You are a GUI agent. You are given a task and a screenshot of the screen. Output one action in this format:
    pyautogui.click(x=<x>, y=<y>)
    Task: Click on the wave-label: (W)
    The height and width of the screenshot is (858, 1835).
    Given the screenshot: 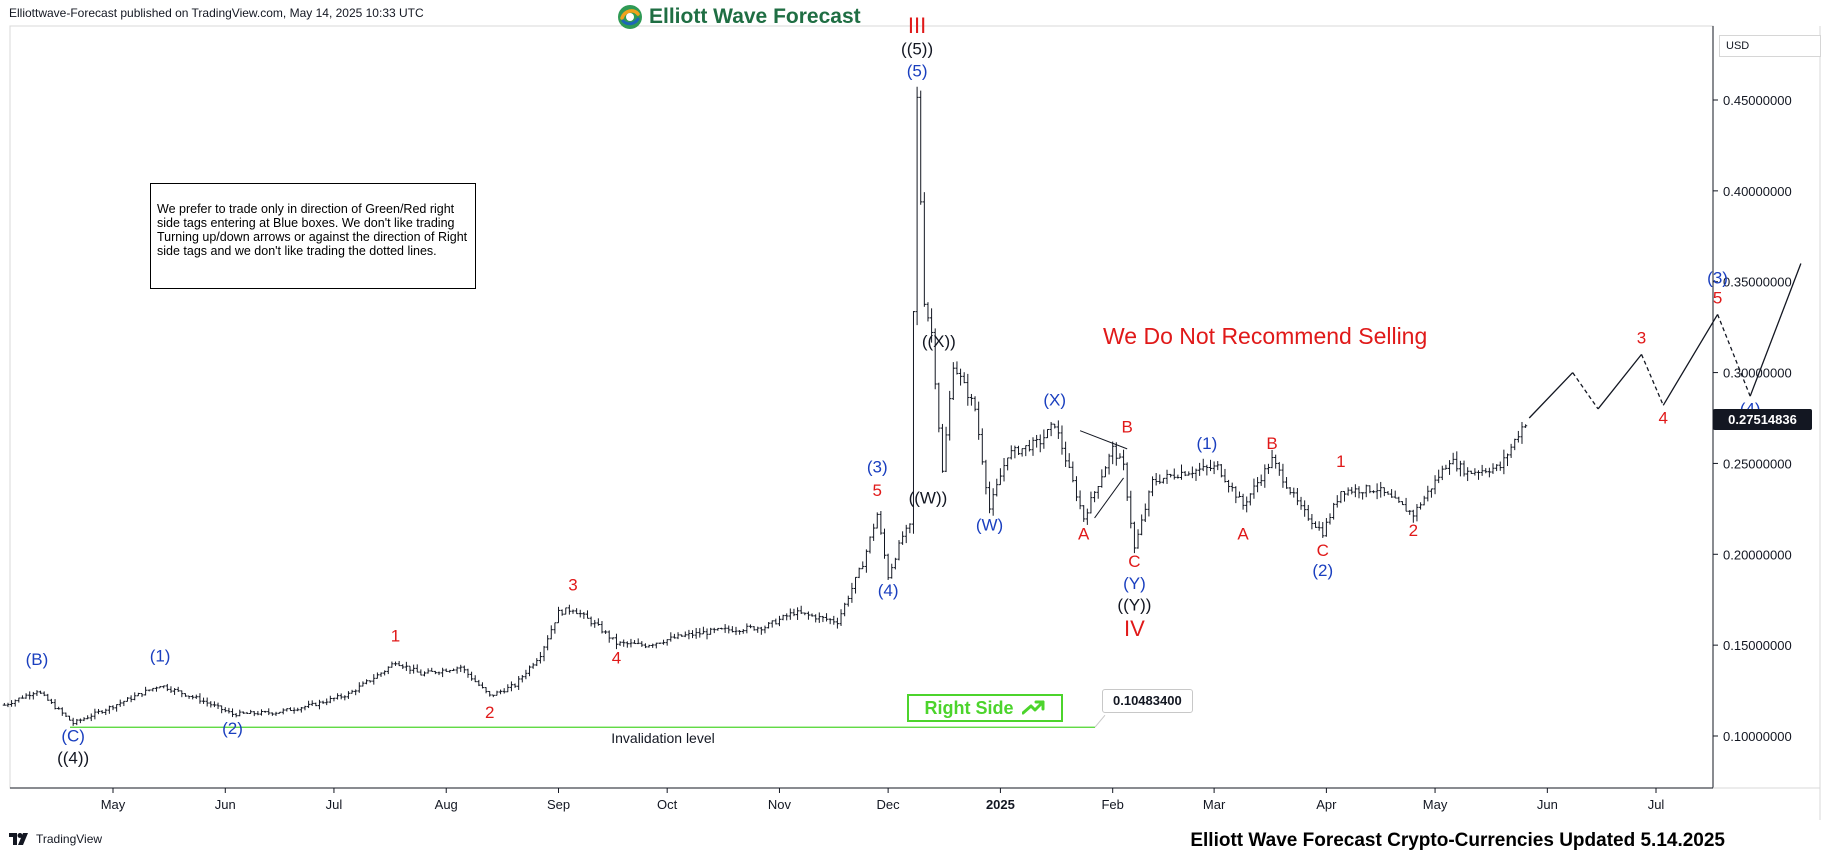 What is the action you would take?
    pyautogui.click(x=989, y=525)
    